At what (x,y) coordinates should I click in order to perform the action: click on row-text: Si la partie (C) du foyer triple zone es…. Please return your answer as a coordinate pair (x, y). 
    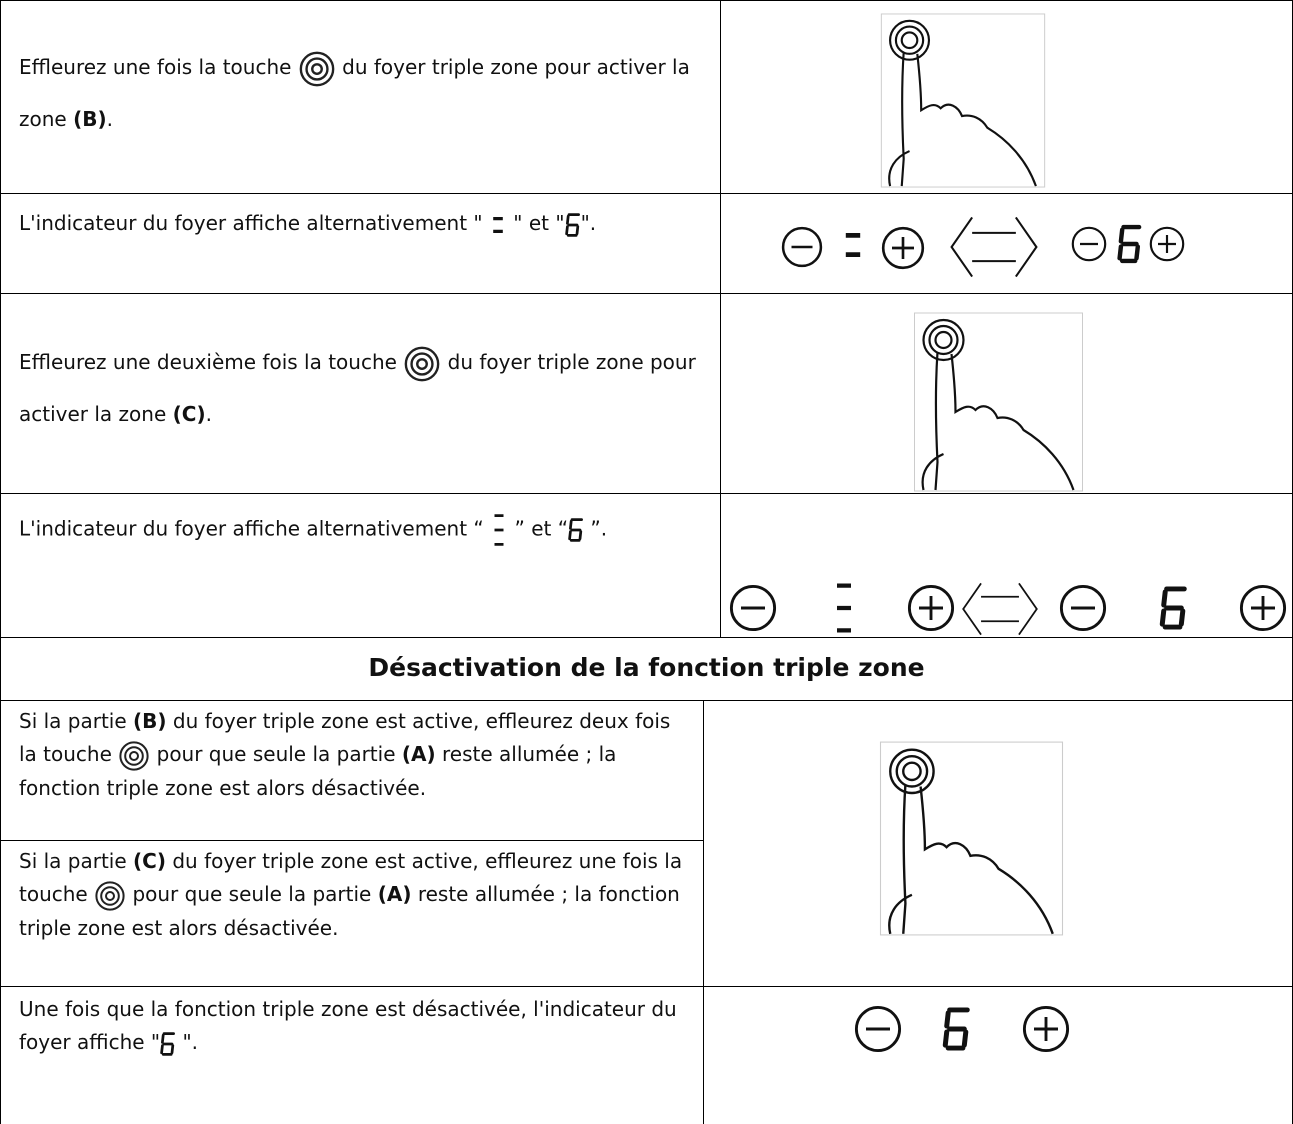
    Looking at the image, I should click on (351, 913).